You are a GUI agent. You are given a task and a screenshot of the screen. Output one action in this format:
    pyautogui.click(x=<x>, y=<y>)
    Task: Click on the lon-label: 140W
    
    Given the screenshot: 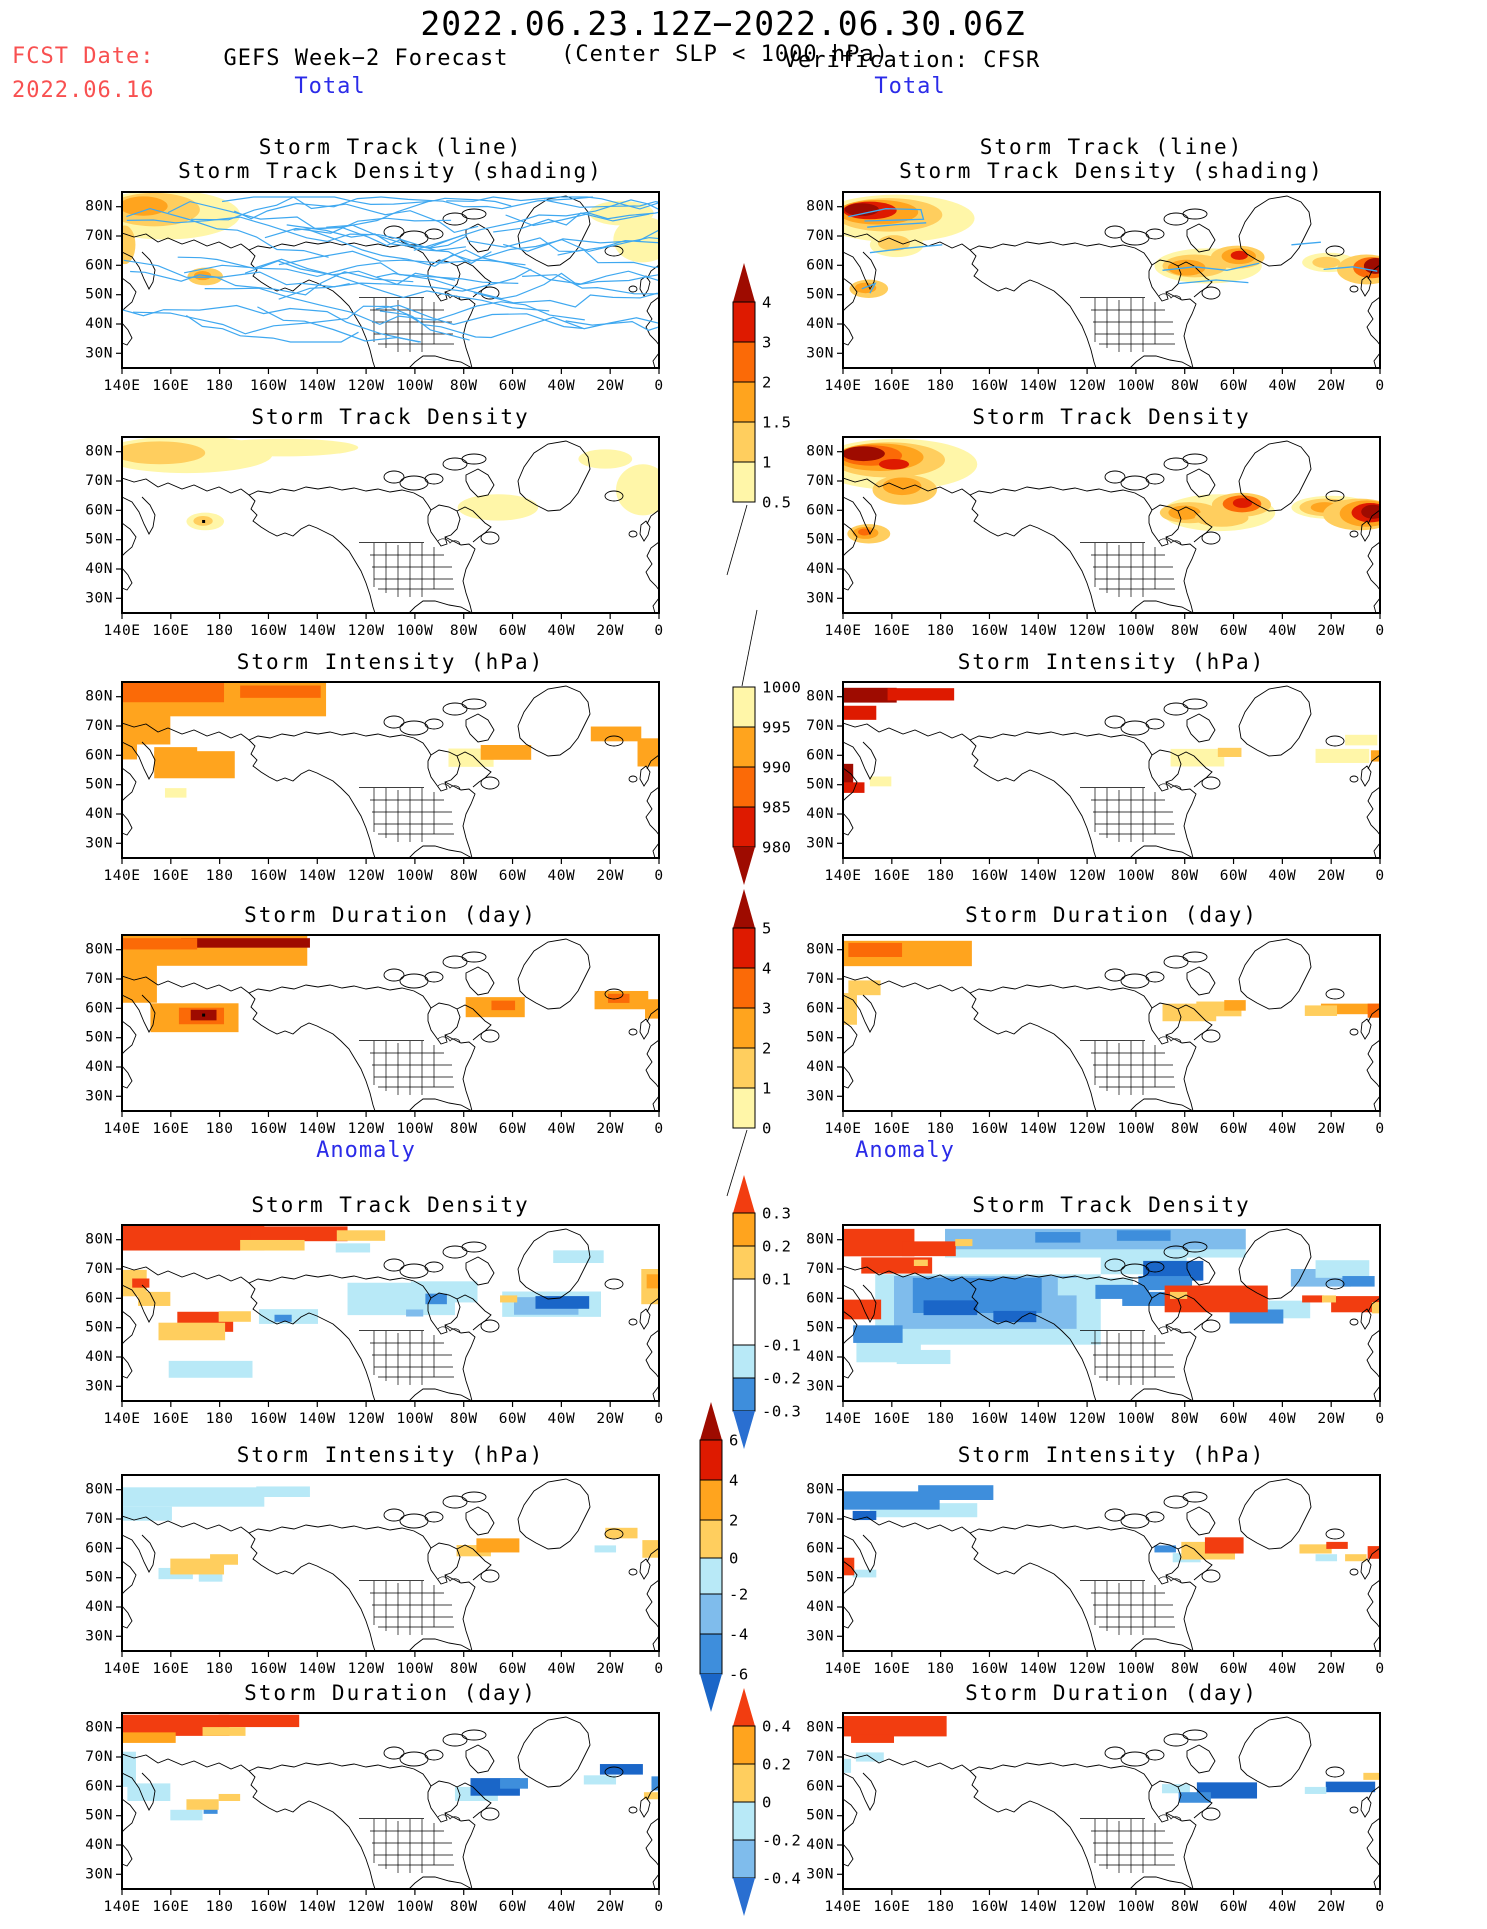 What is the action you would take?
    pyautogui.click(x=317, y=1129)
    